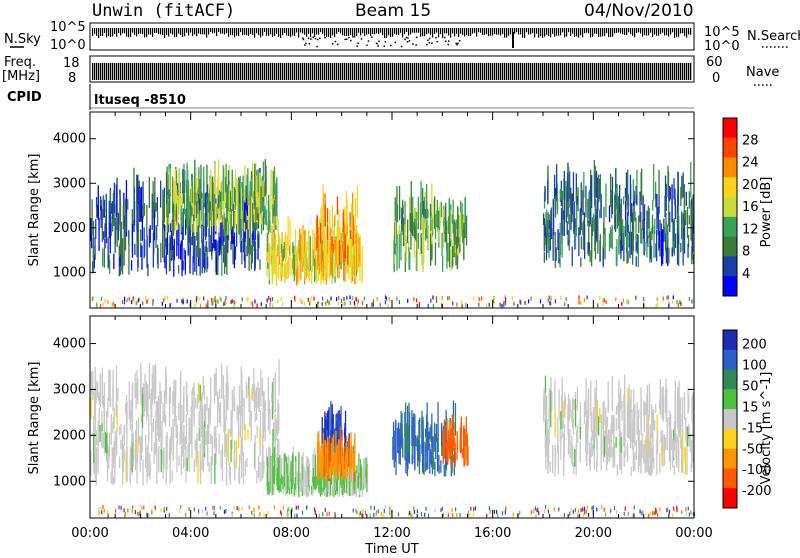 Image resolution: width=800 pixels, height=558 pixels. What do you see at coordinates (750, 407) in the screenshot?
I see `colorbar-tick-label: 15` at bounding box center [750, 407].